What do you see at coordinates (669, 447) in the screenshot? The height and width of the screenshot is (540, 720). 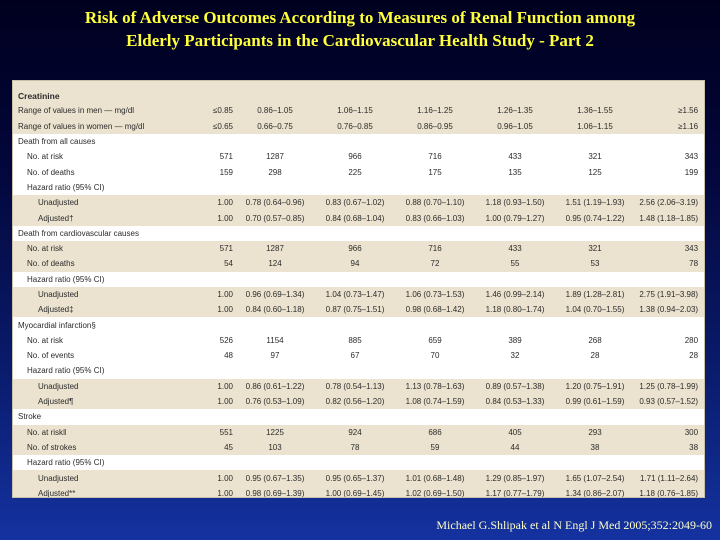 I see `table-cell: 38` at bounding box center [669, 447].